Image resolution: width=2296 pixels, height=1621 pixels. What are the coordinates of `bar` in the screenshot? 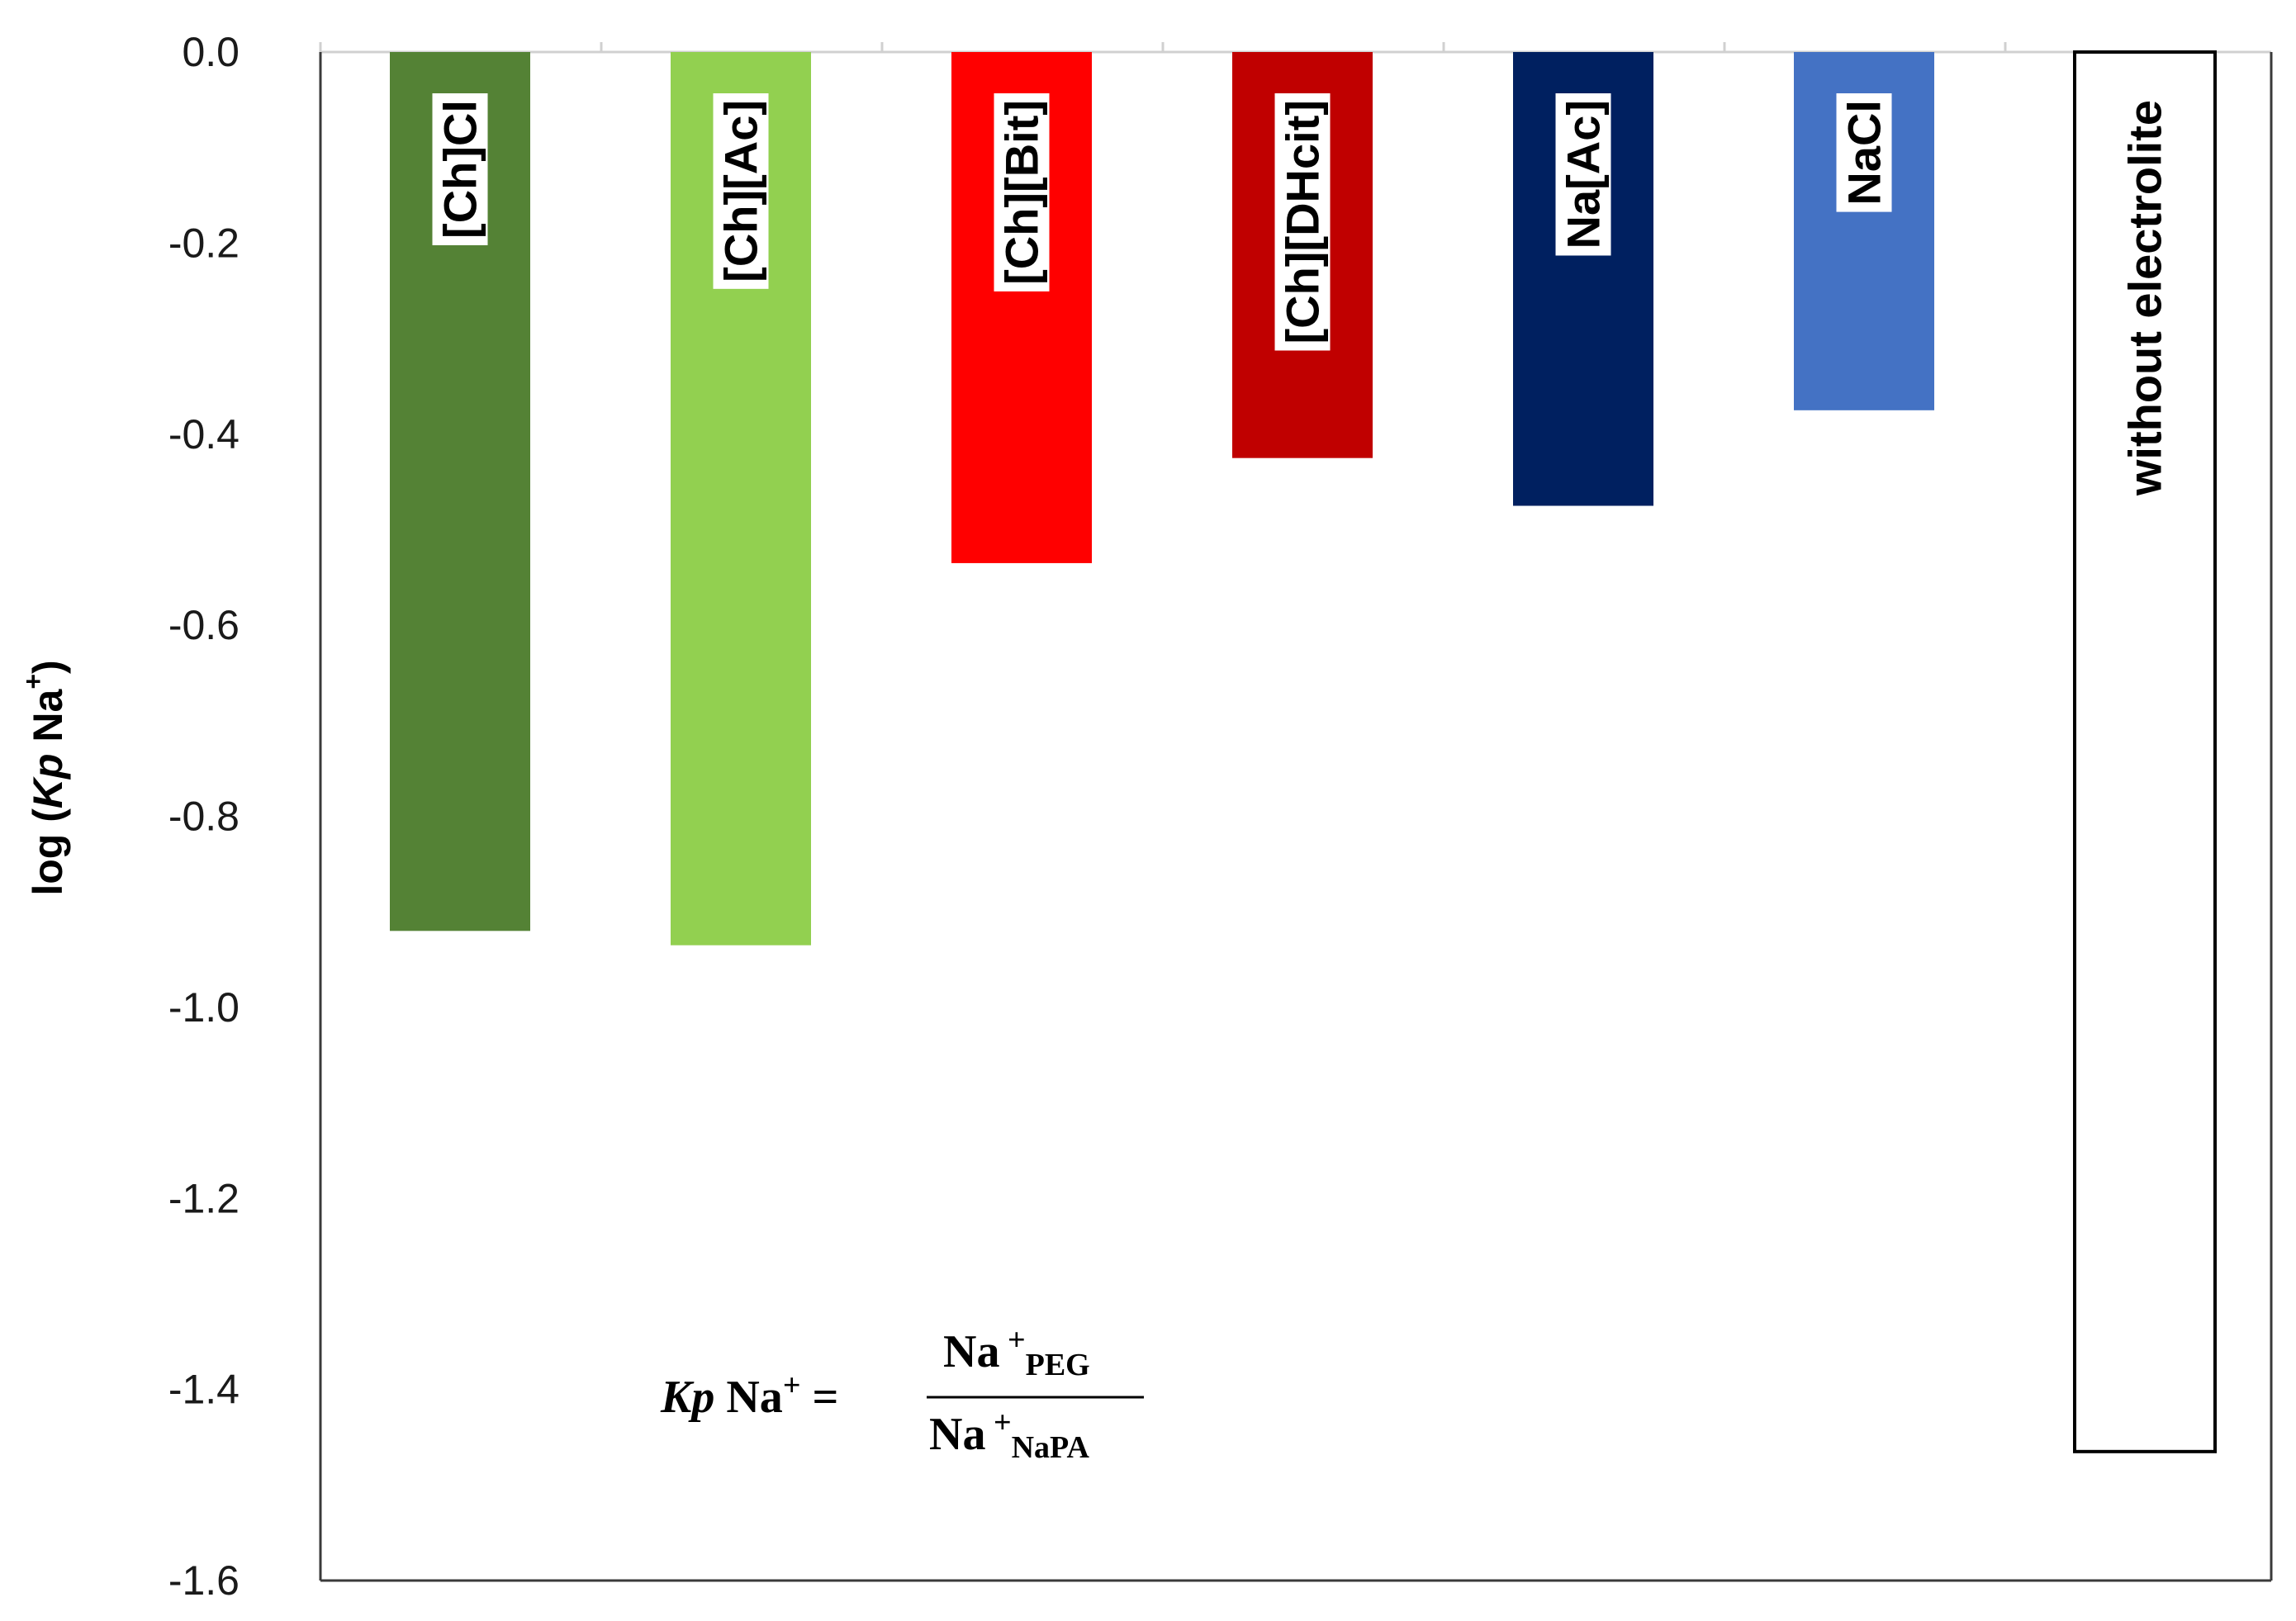 It's located at (2145, 751).